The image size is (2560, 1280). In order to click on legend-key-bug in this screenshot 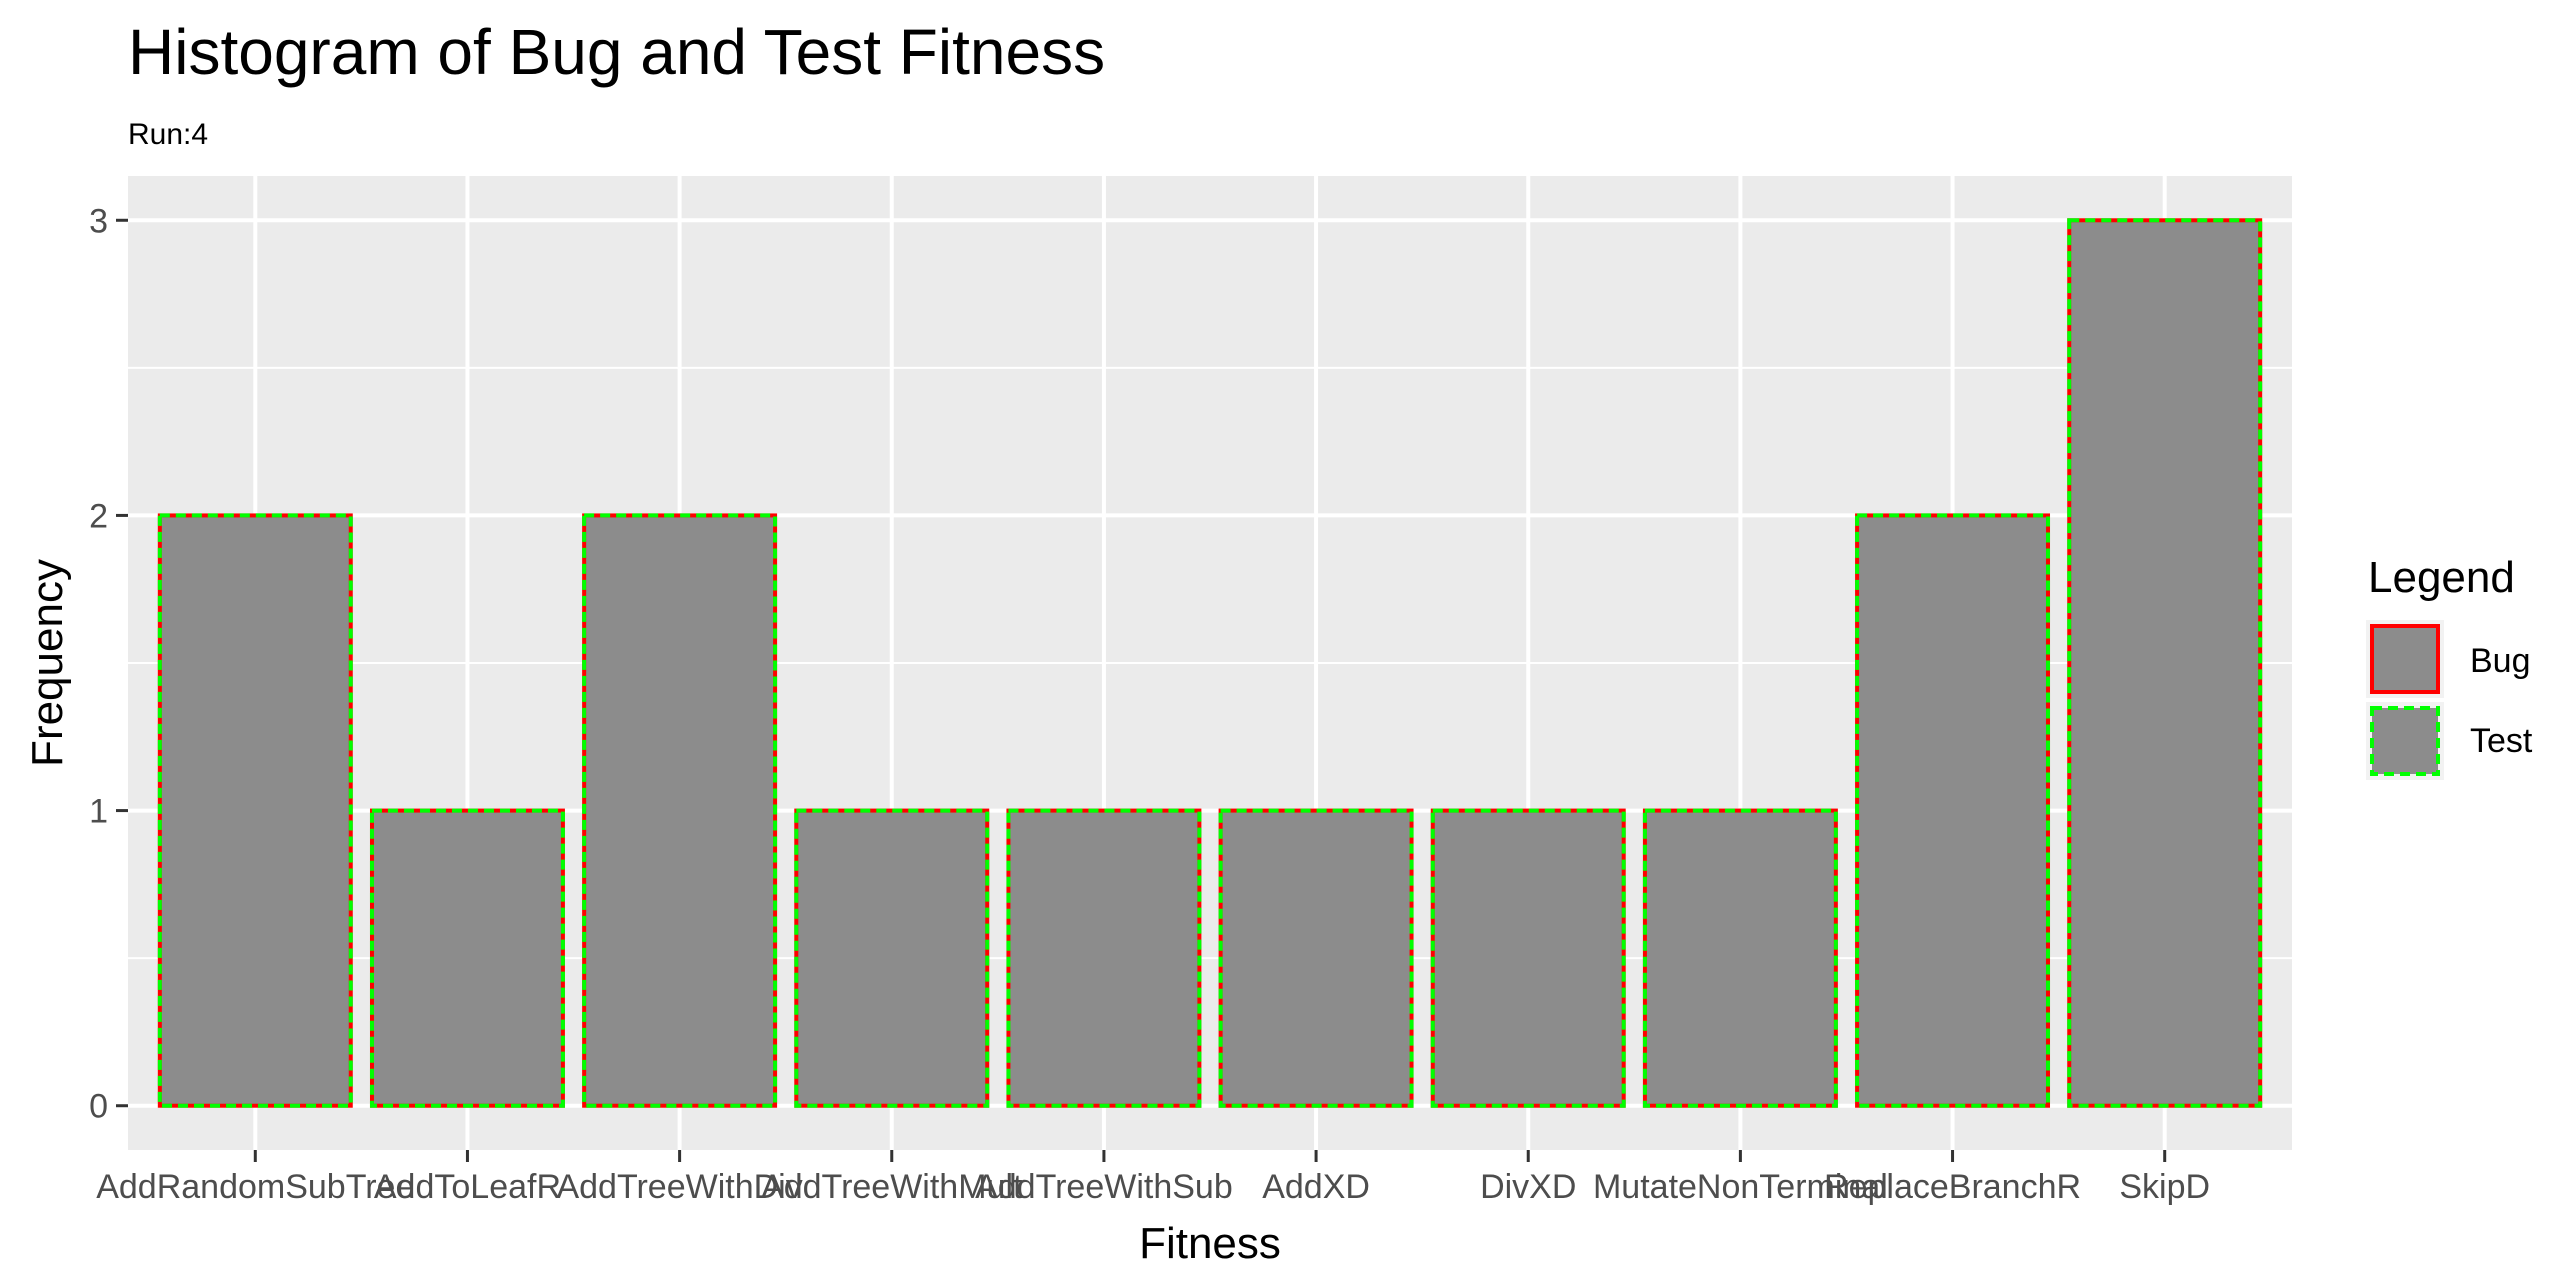, I will do `click(2405, 659)`.